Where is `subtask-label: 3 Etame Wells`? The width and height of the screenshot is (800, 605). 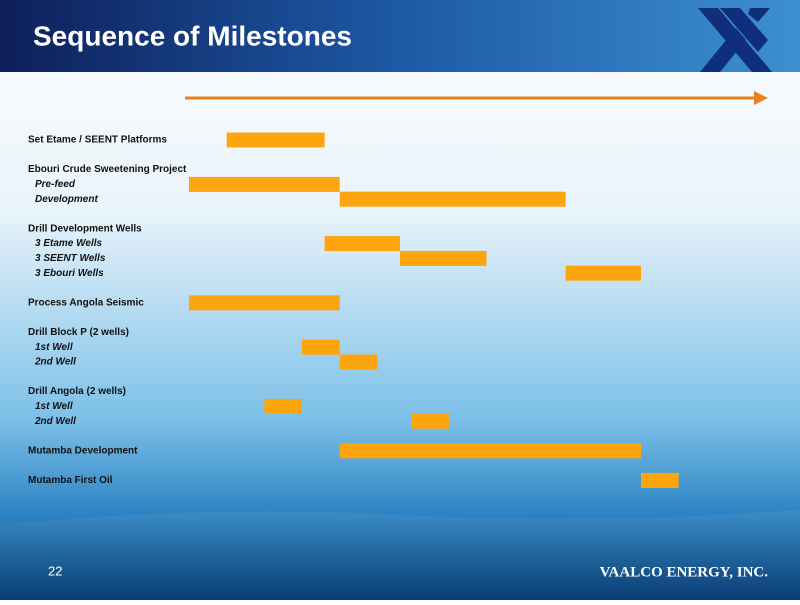
subtask-label: 3 Etame Wells is located at coordinates (69, 243).